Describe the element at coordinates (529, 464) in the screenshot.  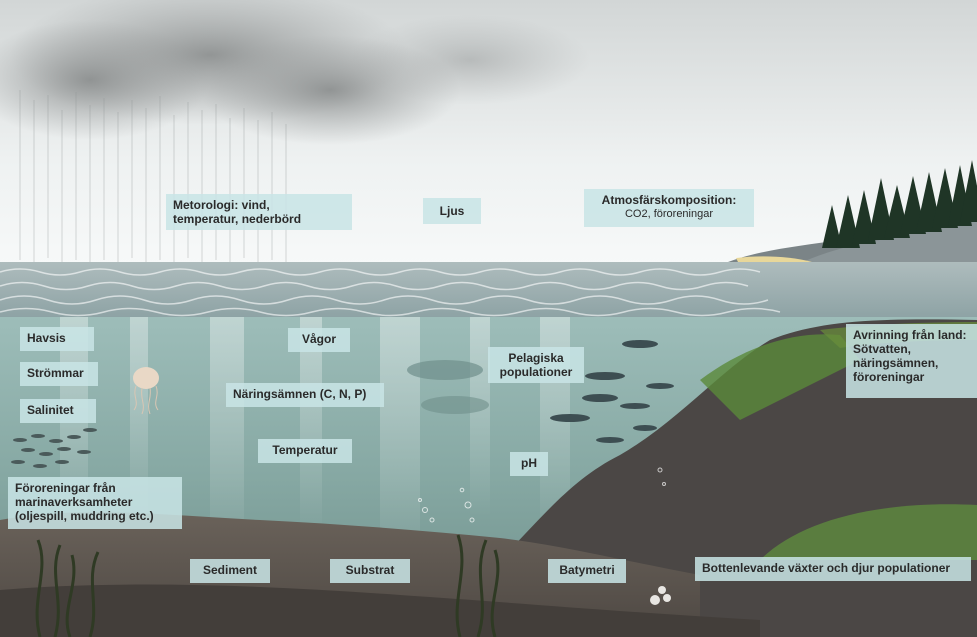
I see `label-ph: pH` at that location.